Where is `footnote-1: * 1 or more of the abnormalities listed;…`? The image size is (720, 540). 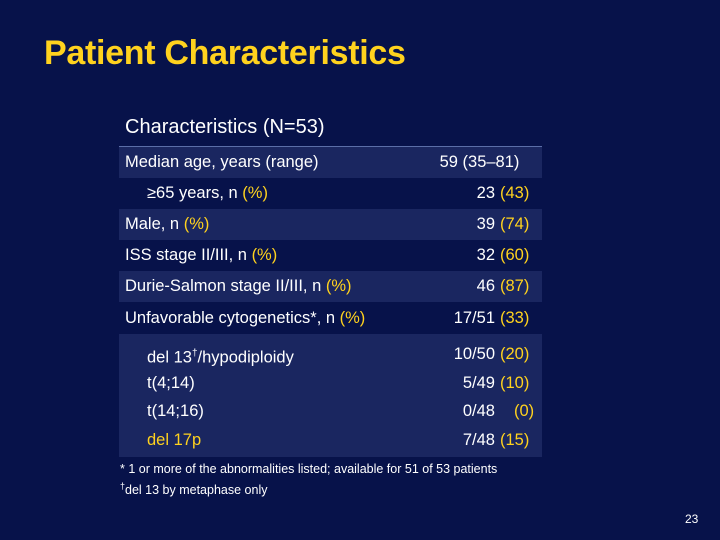 footnote-1: * 1 or more of the abnormalities listed;… is located at coordinates (309, 469).